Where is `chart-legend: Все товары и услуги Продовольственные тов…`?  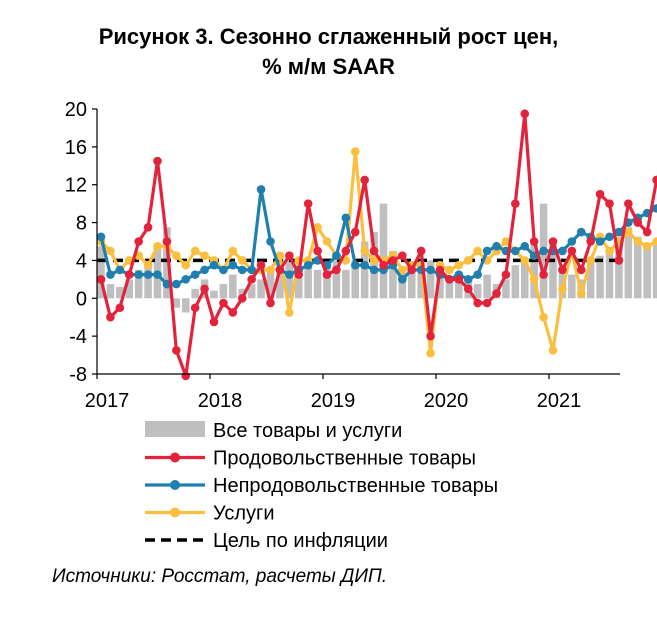 chart-legend: Все товары и услуги Продовольственные тов… is located at coordinates (321, 486).